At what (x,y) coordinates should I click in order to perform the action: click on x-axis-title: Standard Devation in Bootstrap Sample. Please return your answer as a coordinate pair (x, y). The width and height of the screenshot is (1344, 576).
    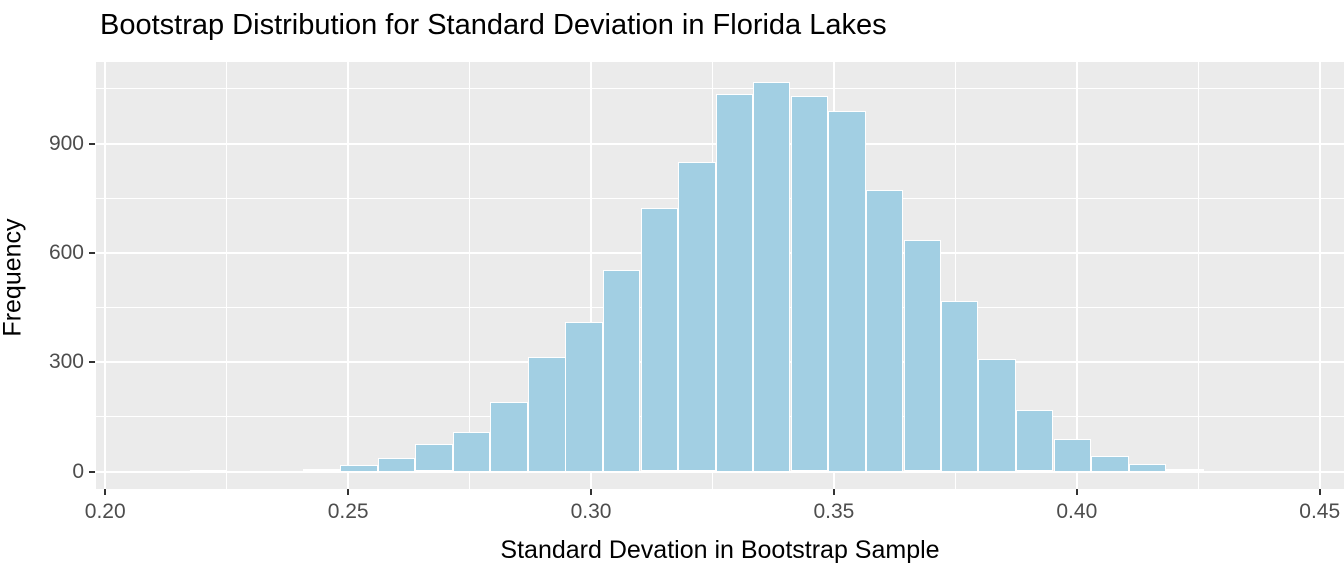
    Looking at the image, I should click on (720, 550).